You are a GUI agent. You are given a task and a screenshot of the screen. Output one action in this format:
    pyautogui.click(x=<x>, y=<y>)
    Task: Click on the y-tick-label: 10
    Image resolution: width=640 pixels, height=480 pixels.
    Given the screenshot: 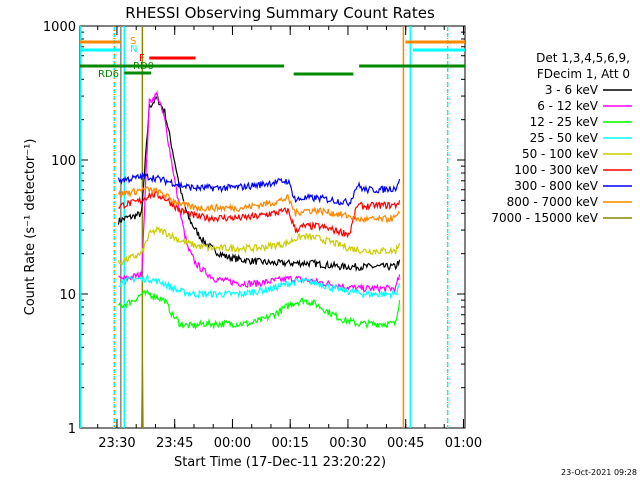 What is the action you would take?
    pyautogui.click(x=67, y=295)
    